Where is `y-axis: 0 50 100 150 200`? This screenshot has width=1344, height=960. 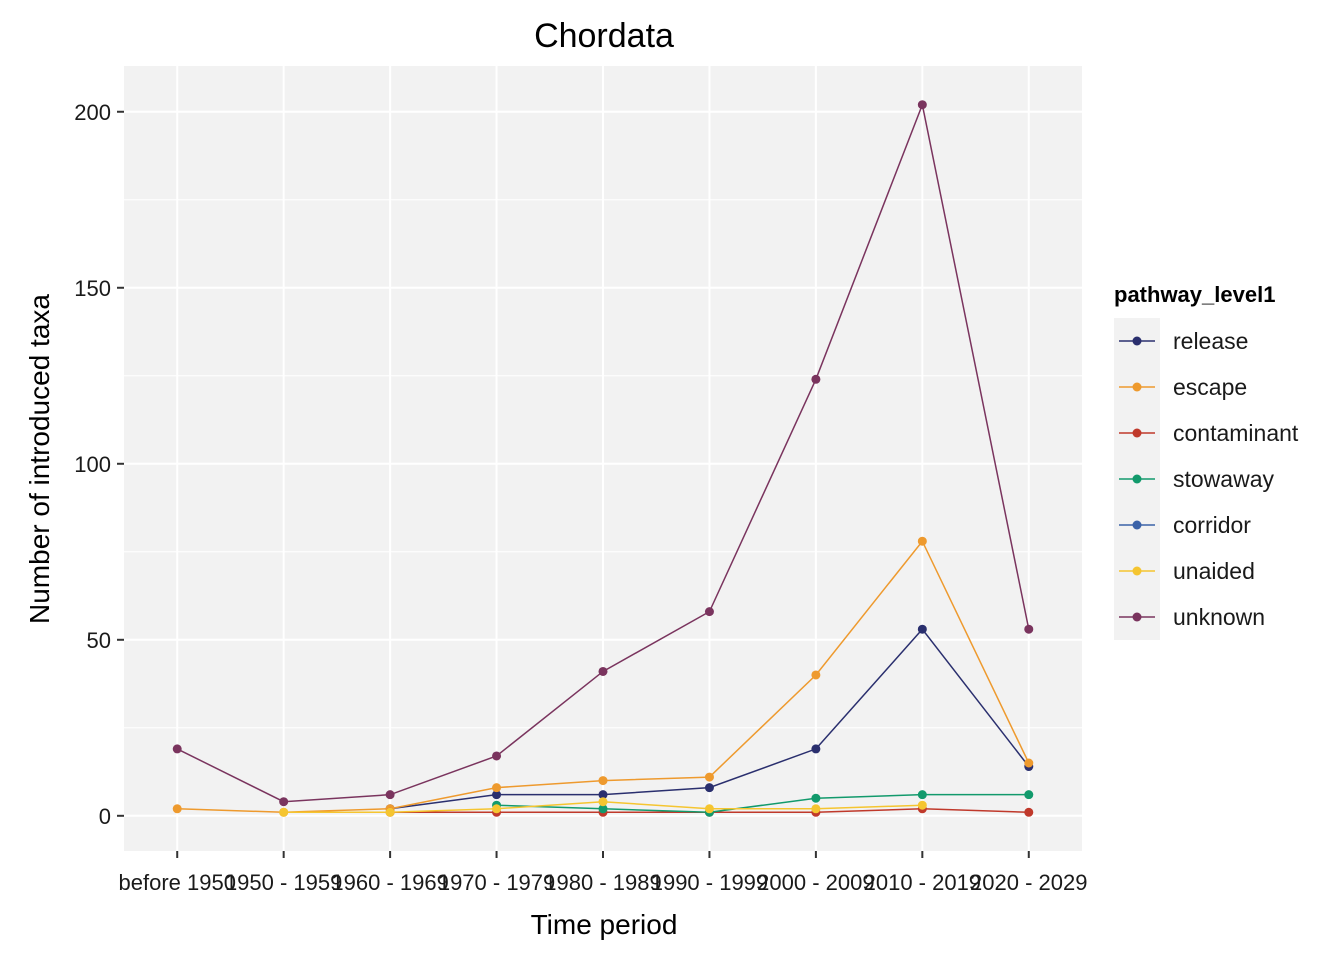 y-axis: 0 50 100 150 200 is located at coordinates (99, 464).